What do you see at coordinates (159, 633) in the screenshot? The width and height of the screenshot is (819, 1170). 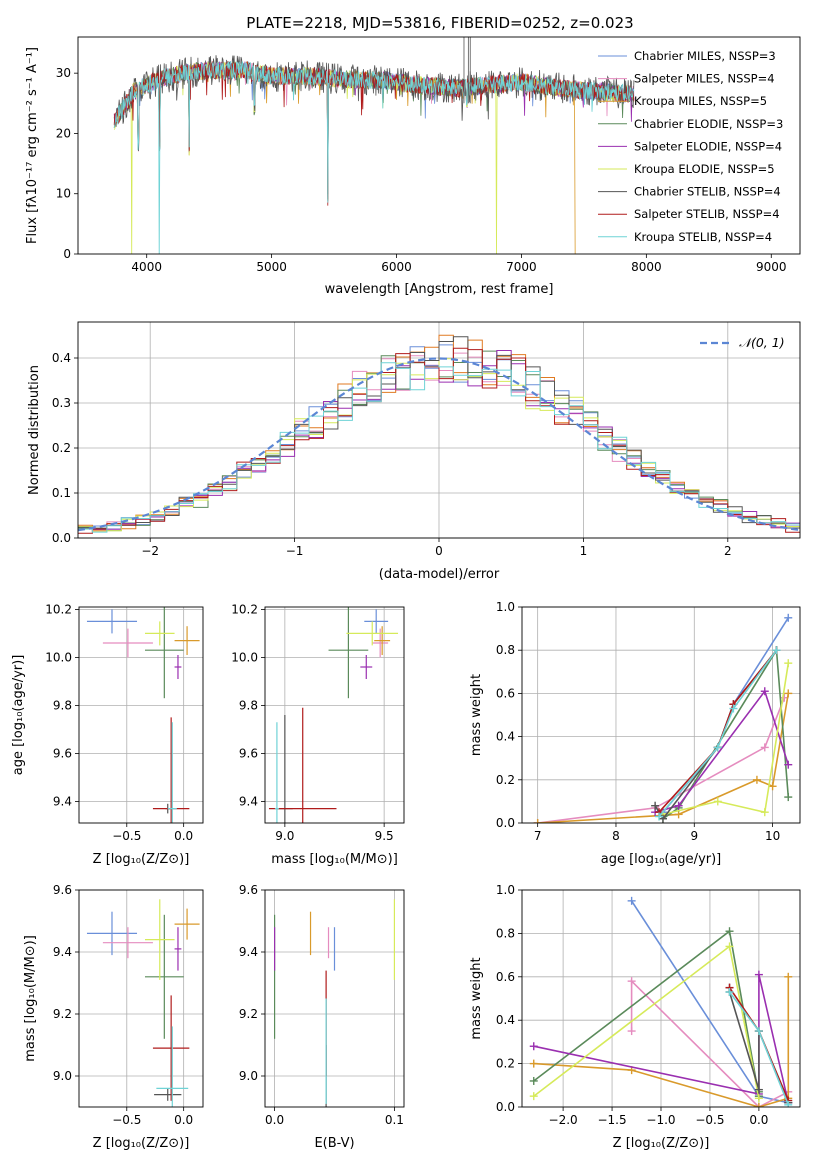 I see `error-bar-kroupa-elodie` at bounding box center [159, 633].